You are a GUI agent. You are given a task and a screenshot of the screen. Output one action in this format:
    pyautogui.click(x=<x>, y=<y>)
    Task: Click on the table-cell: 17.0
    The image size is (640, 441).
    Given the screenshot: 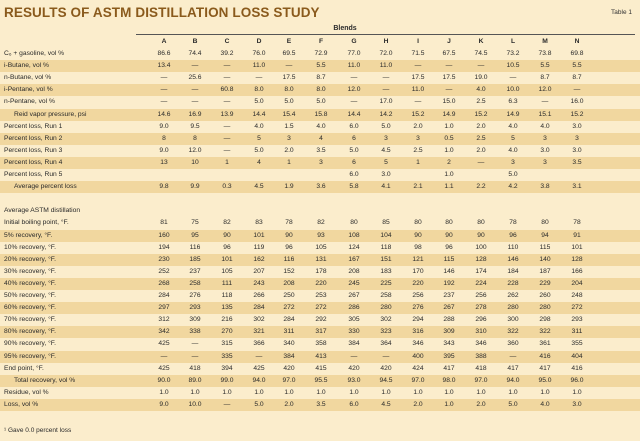 What is the action you would take?
    pyautogui.click(x=386, y=102)
    